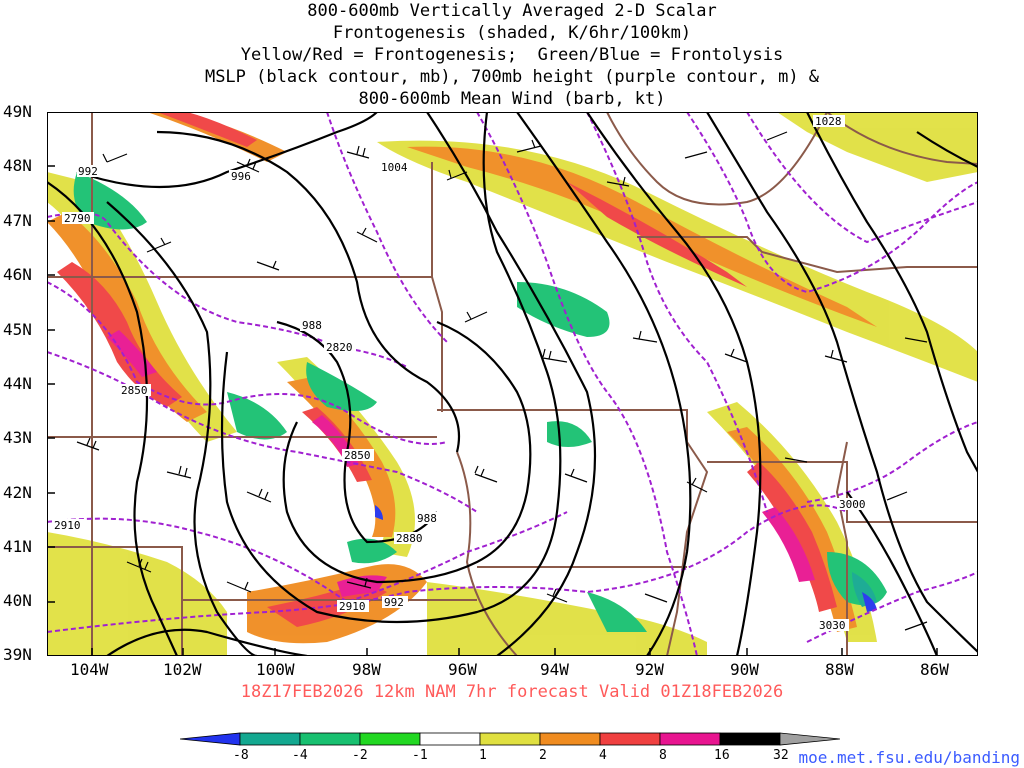 This screenshot has height=768, width=1024. I want to click on height-label-2820: 2820, so click(339, 347).